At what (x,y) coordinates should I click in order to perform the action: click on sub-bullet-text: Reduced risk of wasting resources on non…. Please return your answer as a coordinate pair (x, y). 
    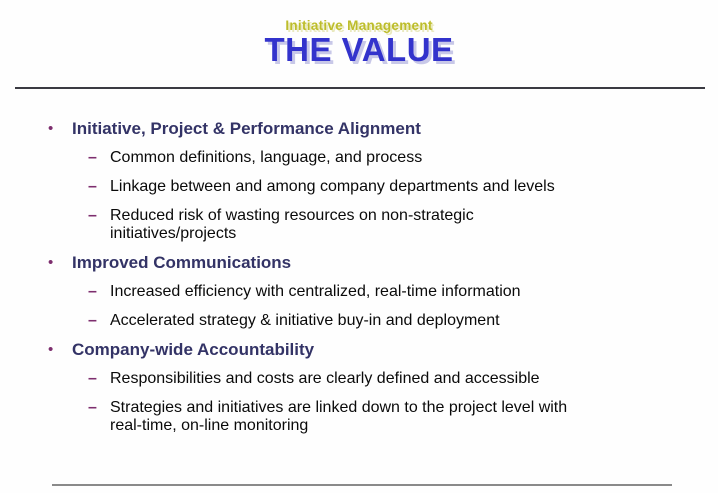
    Looking at the image, I should click on (292, 224).